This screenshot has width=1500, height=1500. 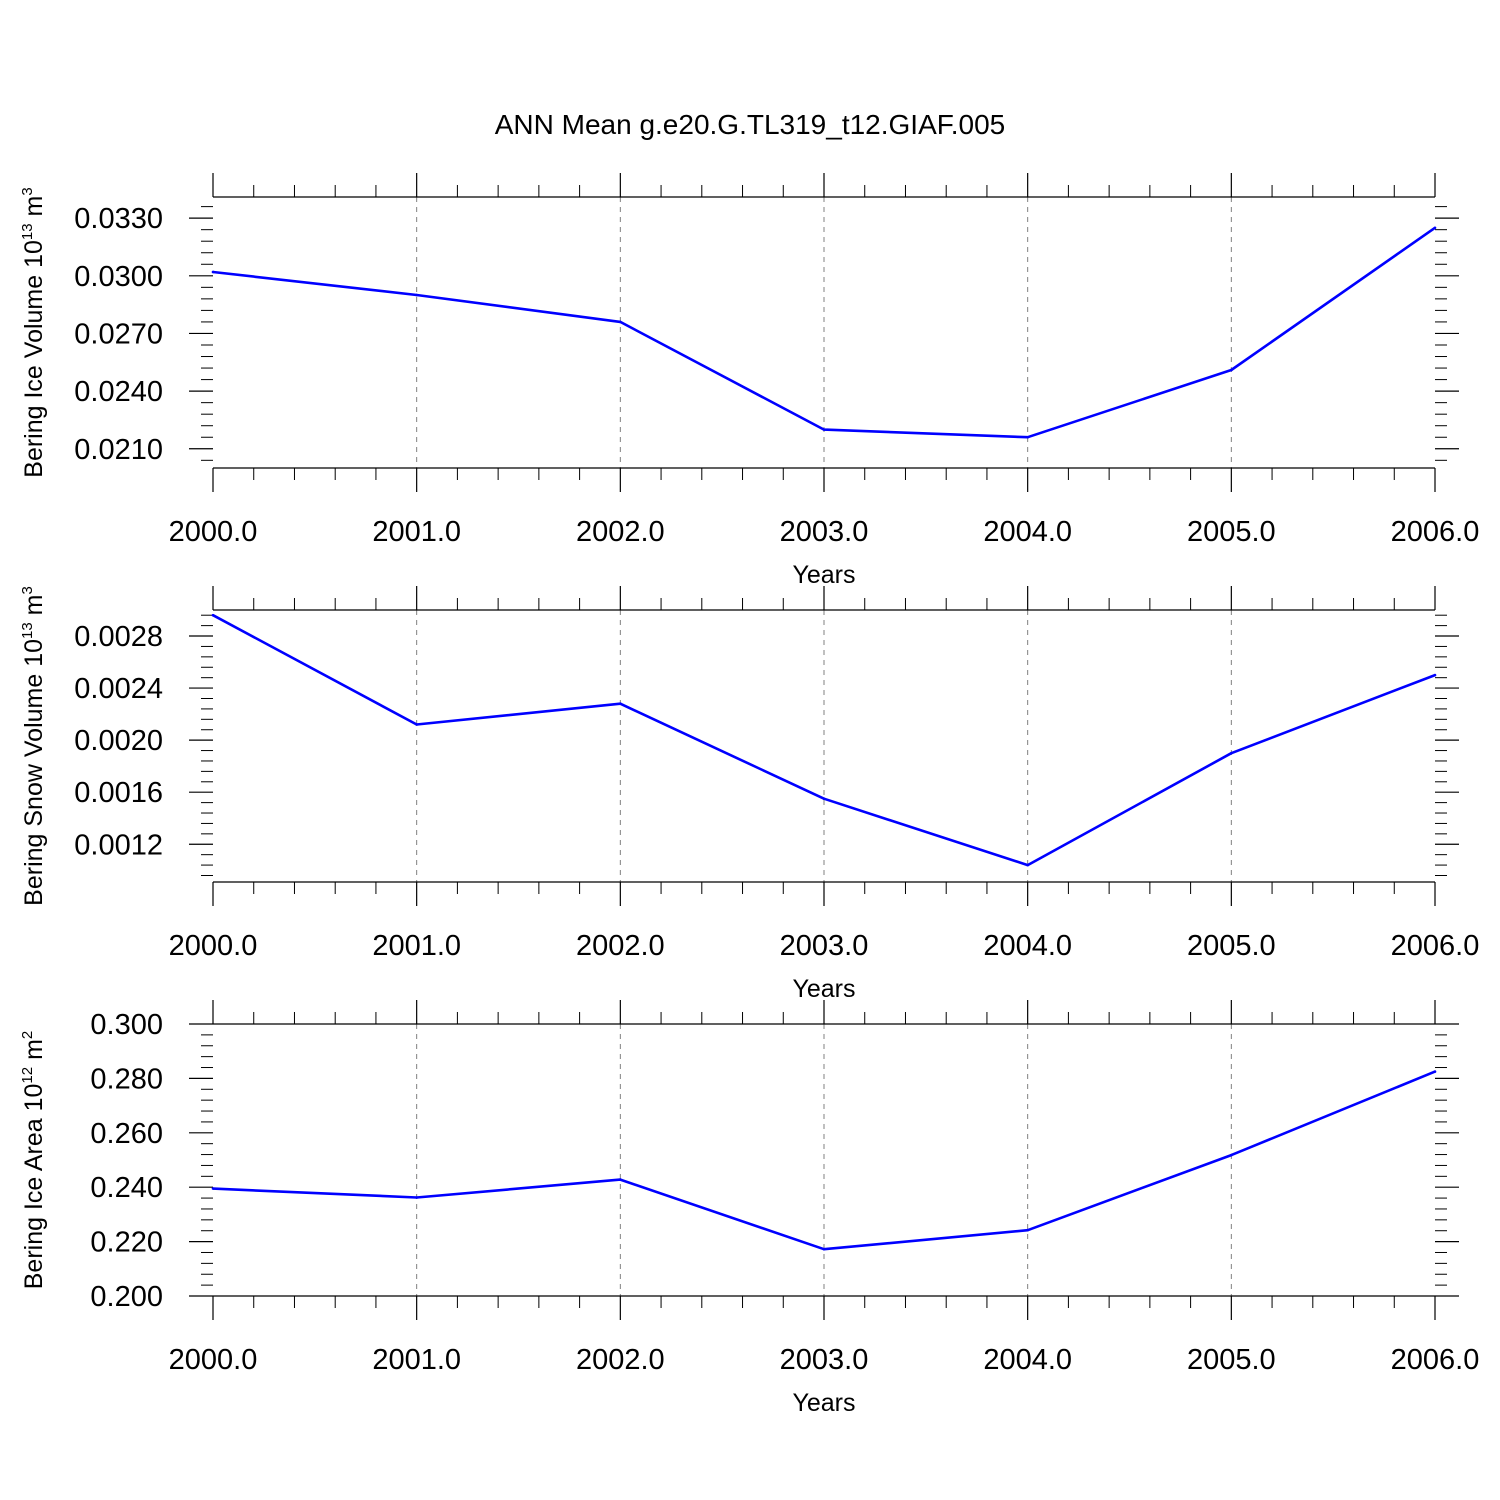 What do you see at coordinates (118, 637) in the screenshot?
I see `y-tick-label: 0.0028` at bounding box center [118, 637].